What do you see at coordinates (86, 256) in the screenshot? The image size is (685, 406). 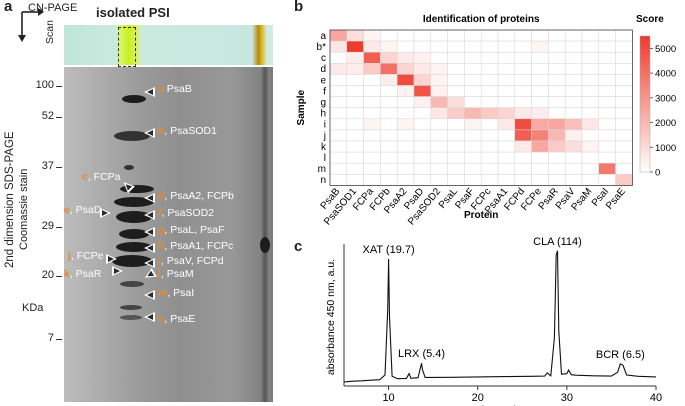 I see `band-label-j: j, FCPe` at bounding box center [86, 256].